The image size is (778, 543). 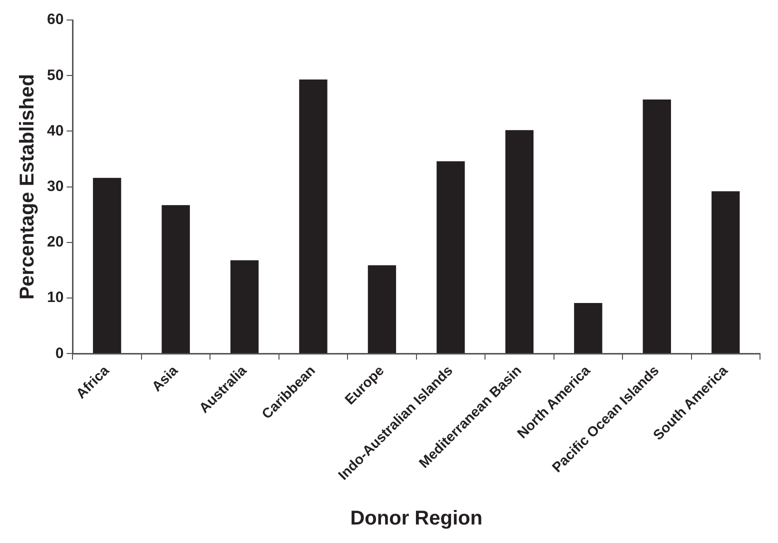 I want to click on y-tick-label: 30, so click(x=55, y=186).